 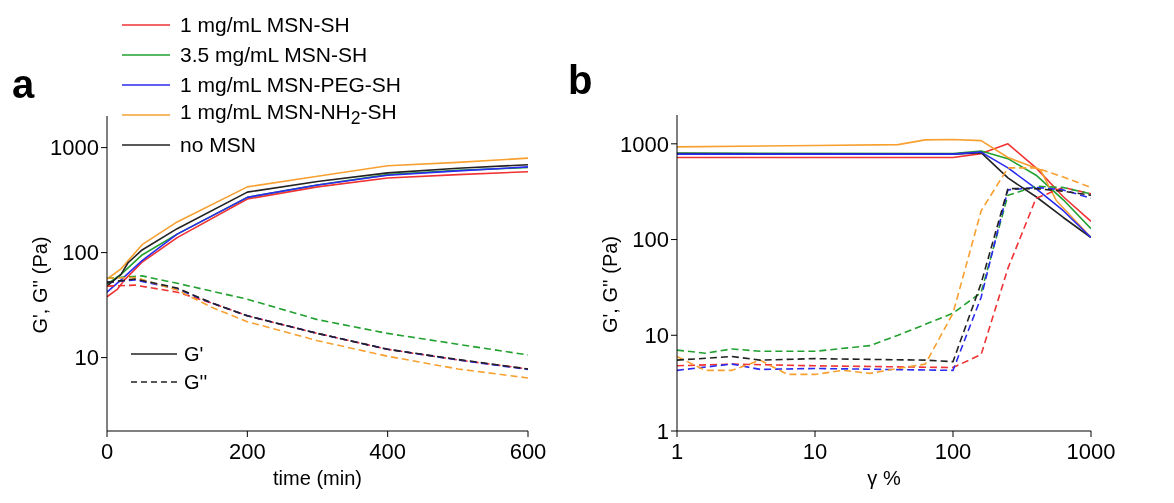 I want to click on x-axis-title: time (min), so click(x=317, y=478).